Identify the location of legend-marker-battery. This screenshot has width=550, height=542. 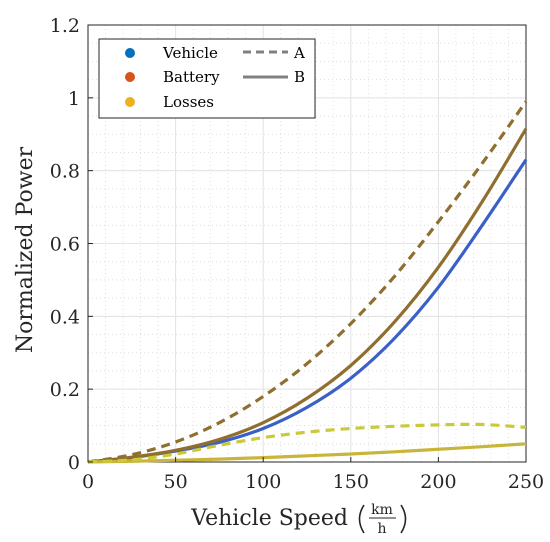
(130, 77).